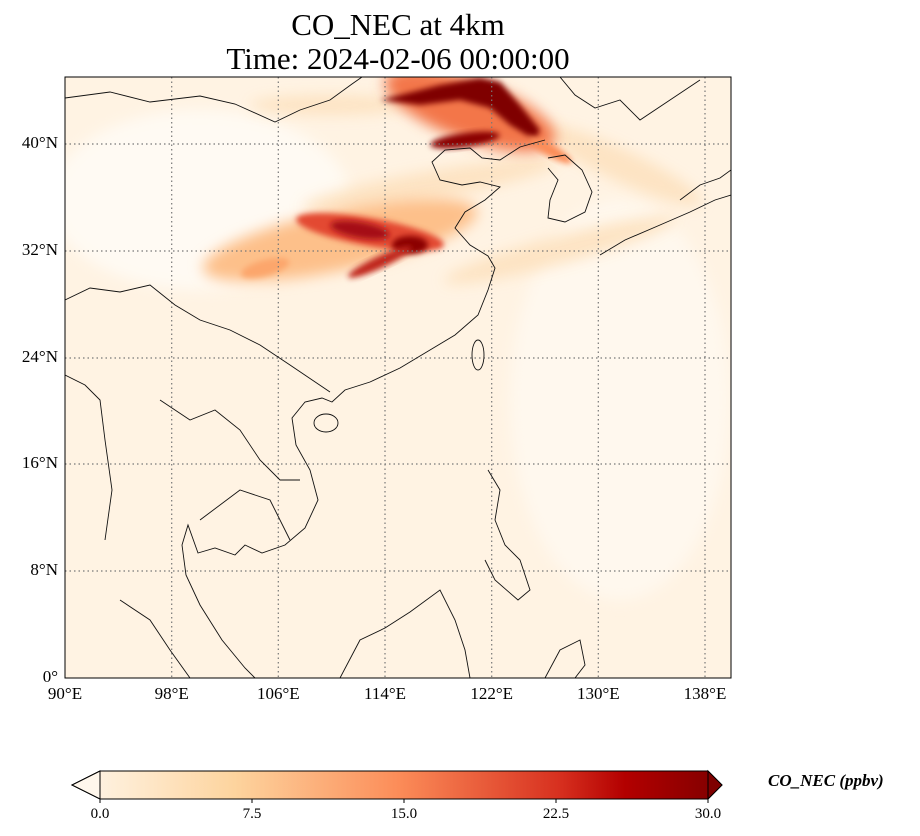 Image resolution: width=920 pixels, height=836 pixels. I want to click on lon-tick-label: 114°E, so click(385, 693).